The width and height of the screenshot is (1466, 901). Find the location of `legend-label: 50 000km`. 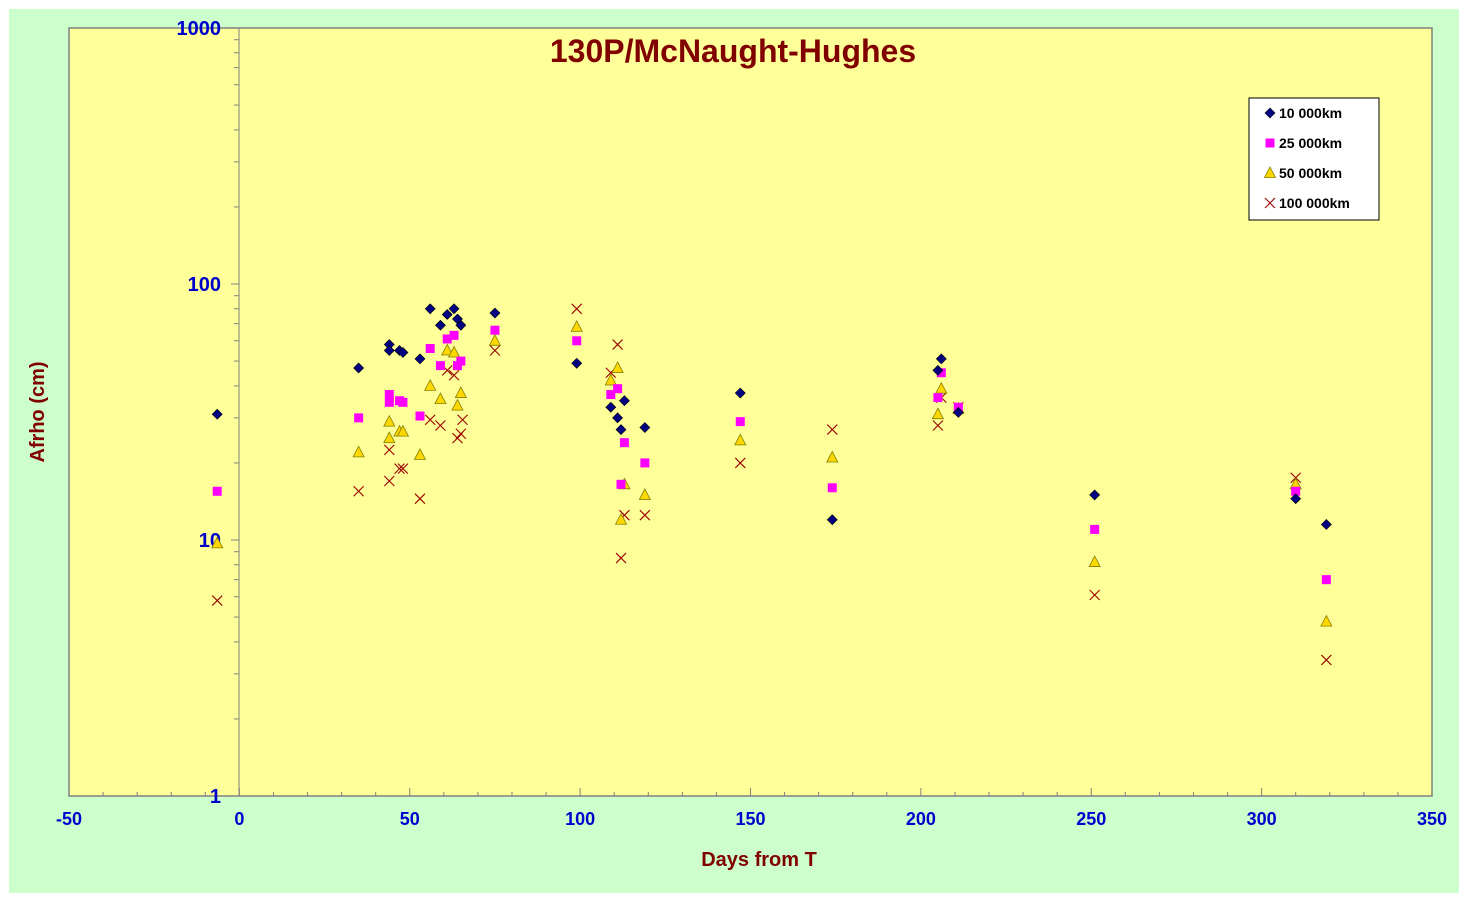

legend-label: 50 000km is located at coordinates (1310, 173).